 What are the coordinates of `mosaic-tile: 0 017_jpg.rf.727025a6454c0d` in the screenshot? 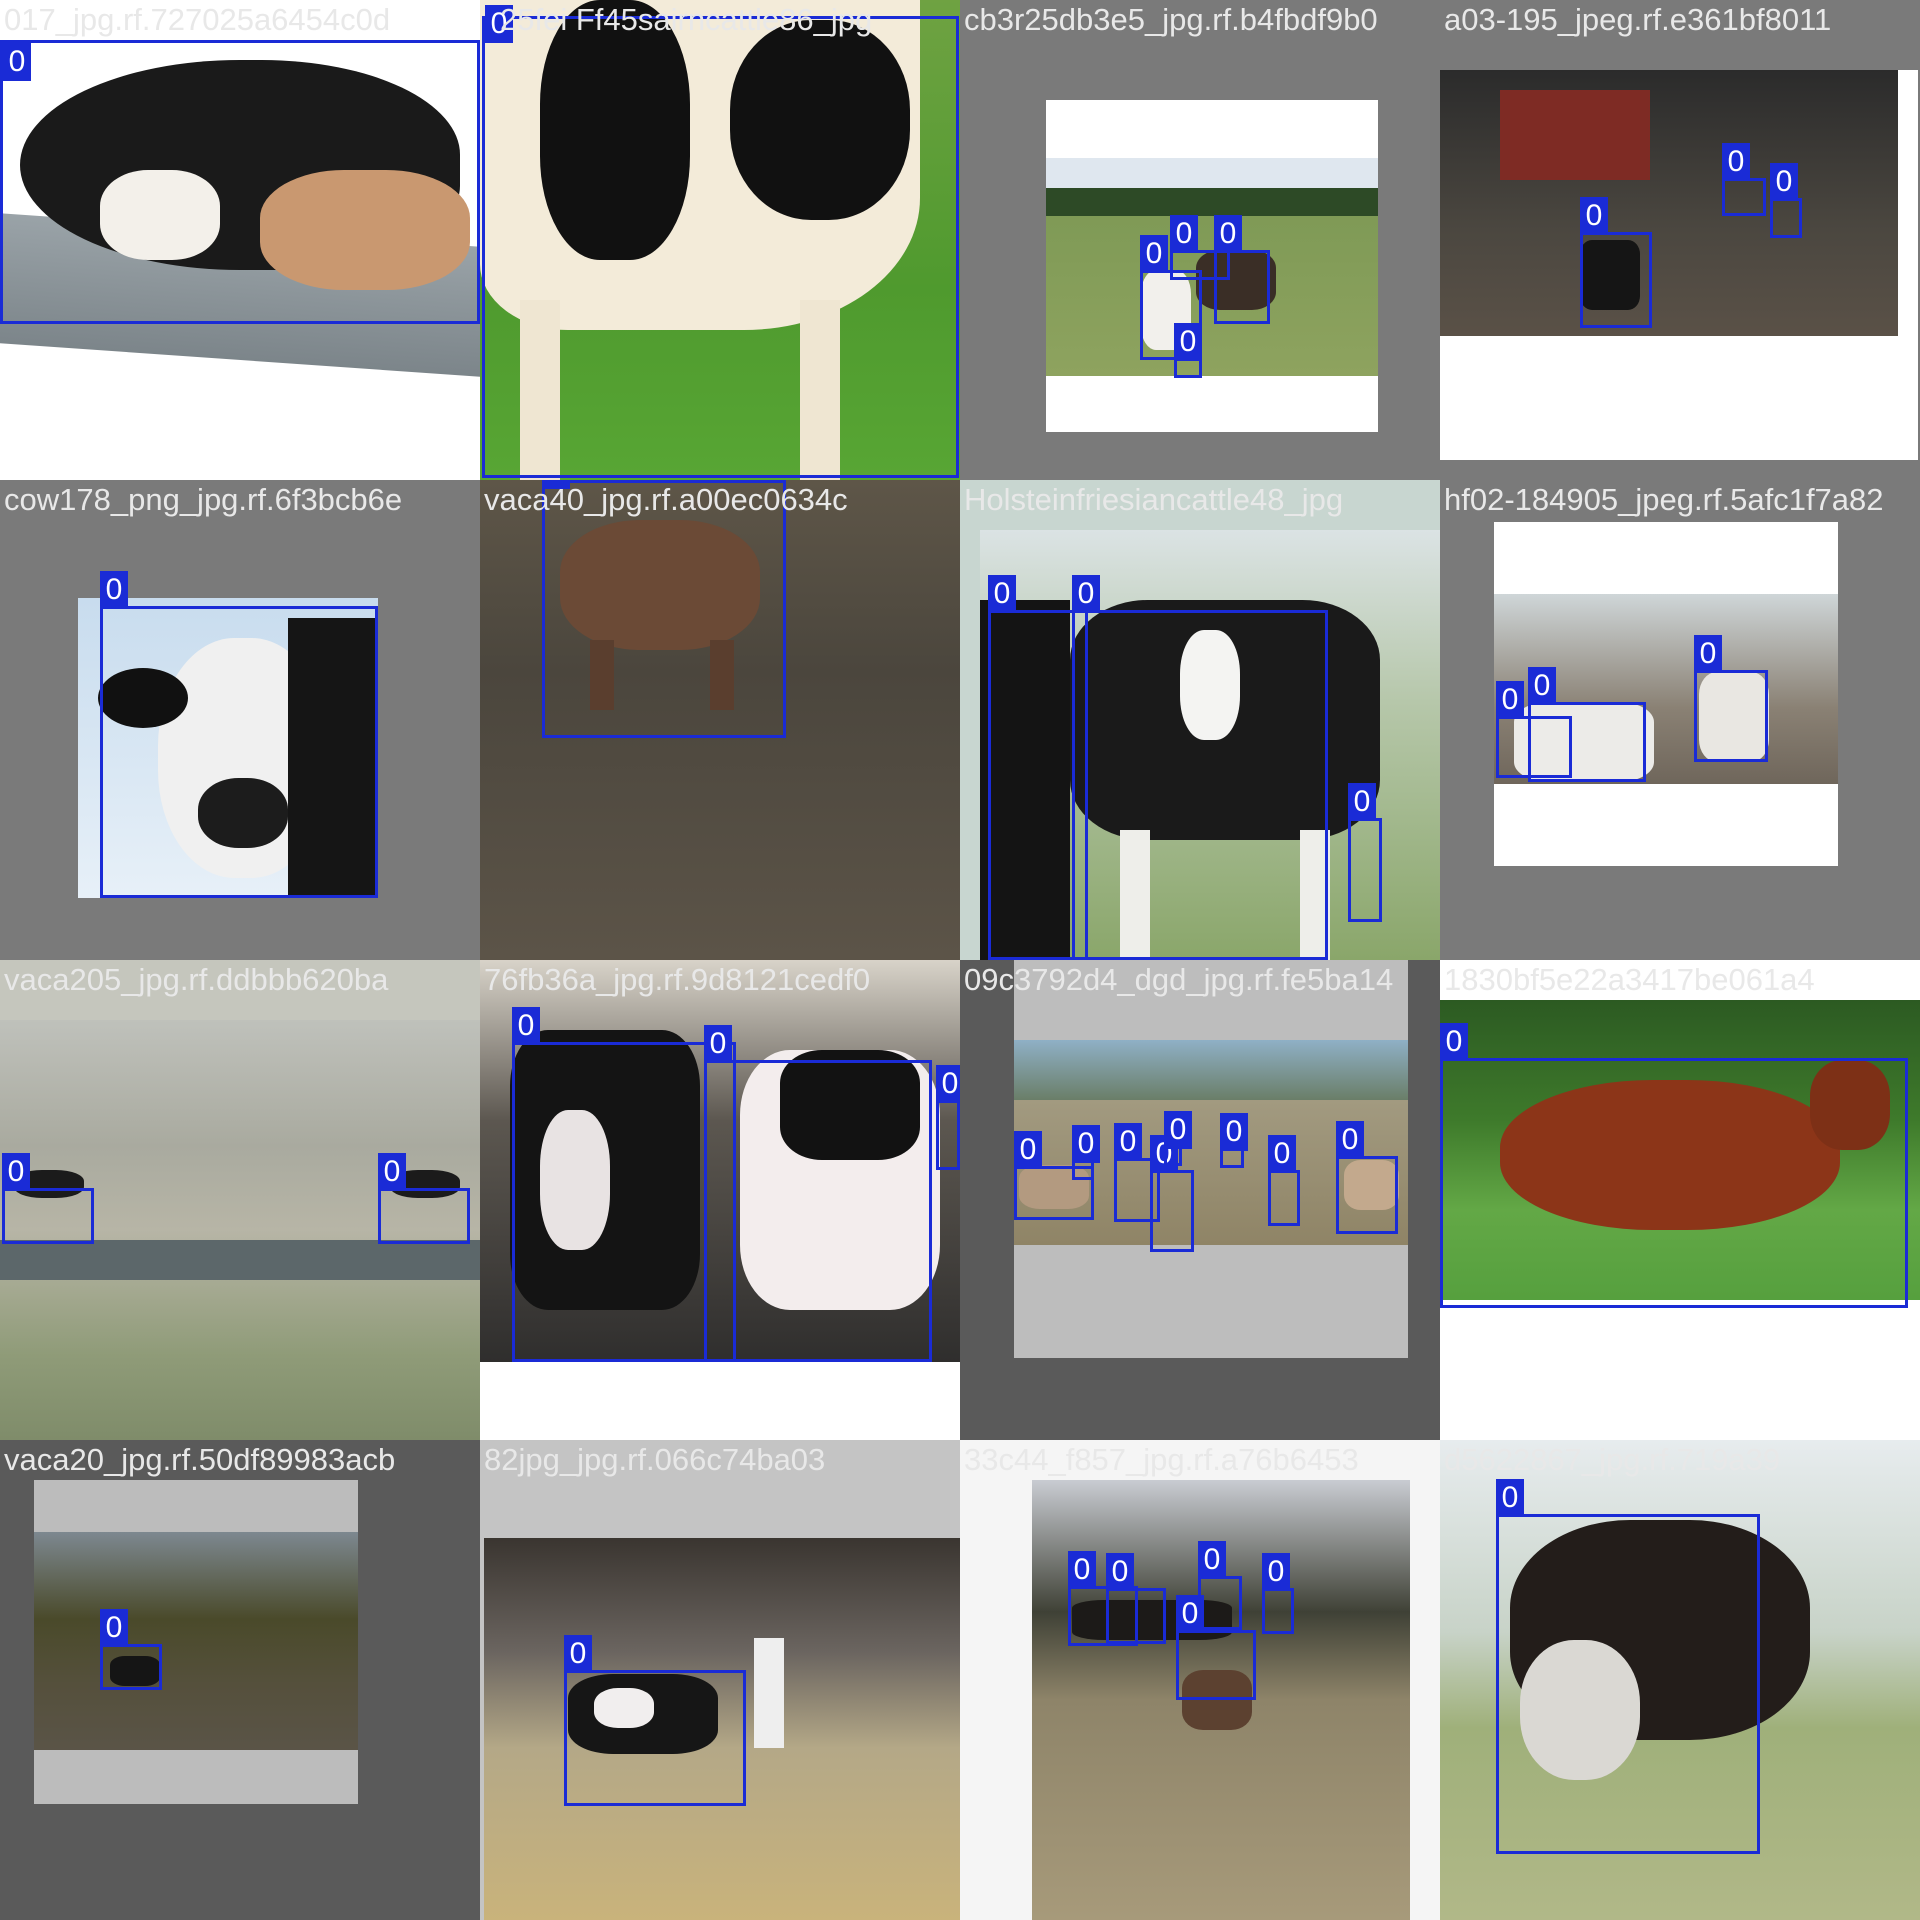 It's located at (240, 240).